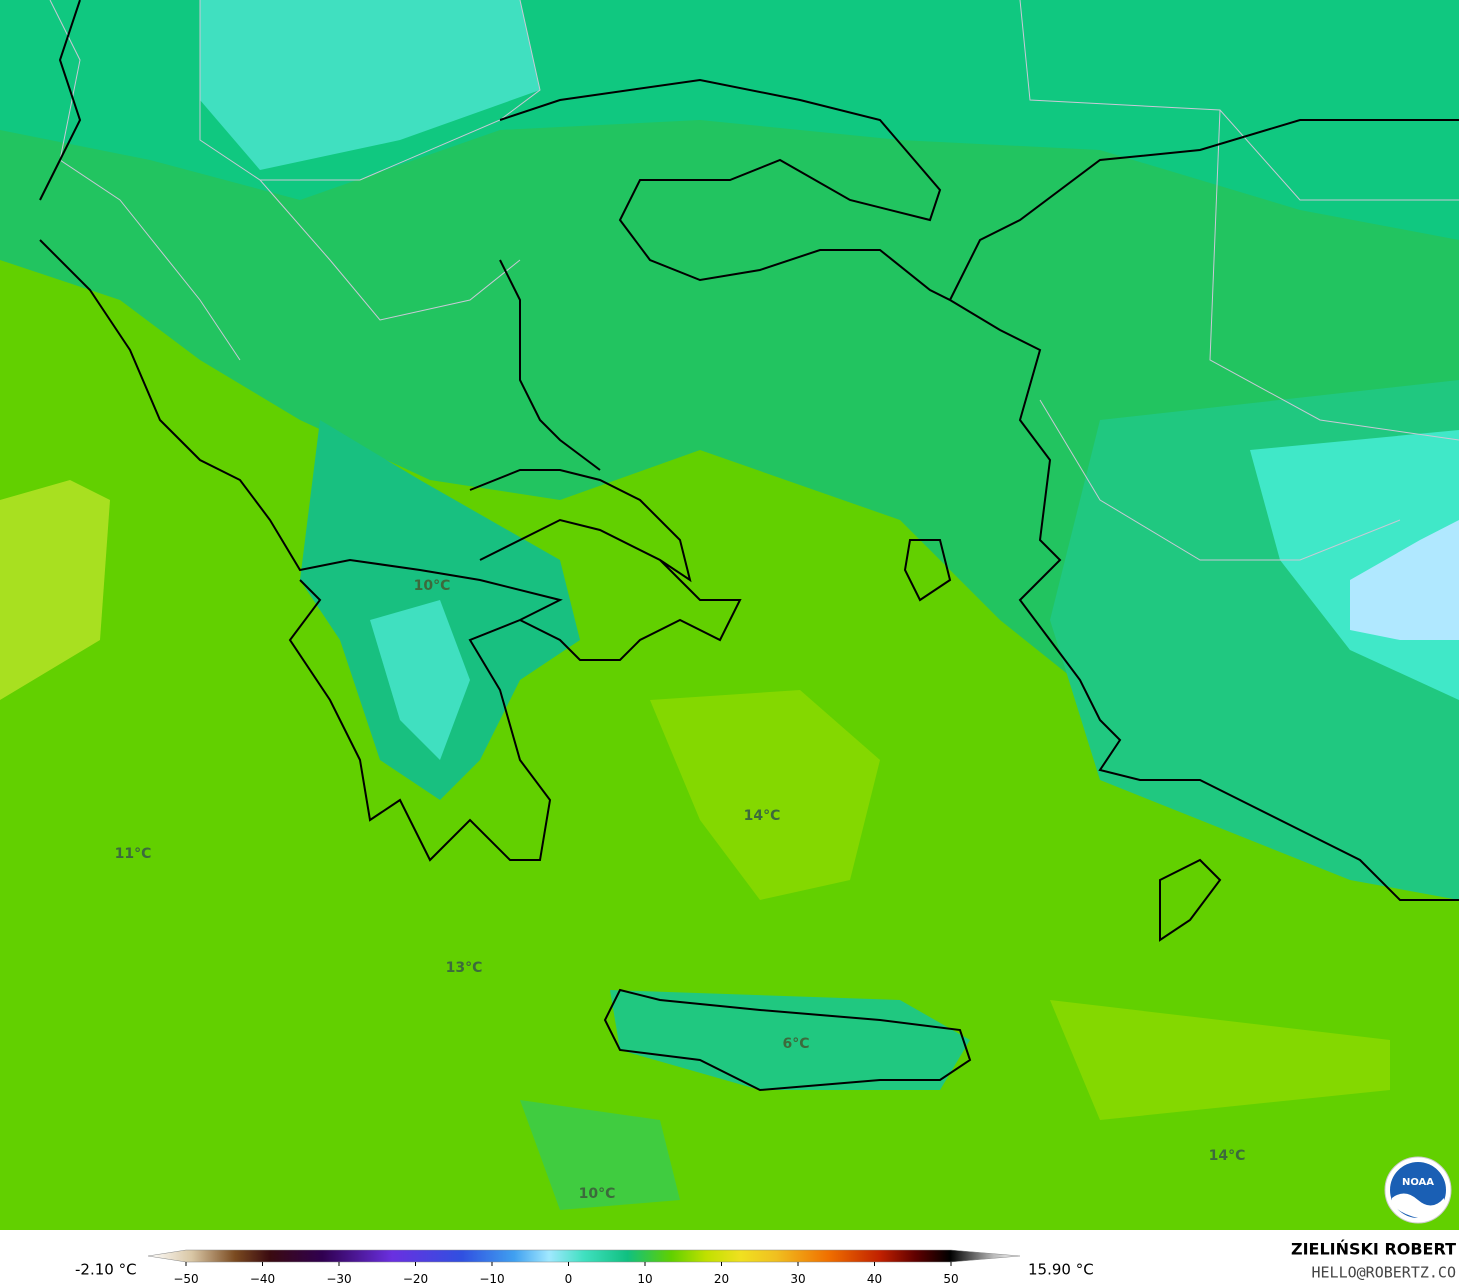 The width and height of the screenshot is (1459, 1287). Describe the element at coordinates (1418, 1190) in the screenshot. I see `logo: NOAA` at that location.